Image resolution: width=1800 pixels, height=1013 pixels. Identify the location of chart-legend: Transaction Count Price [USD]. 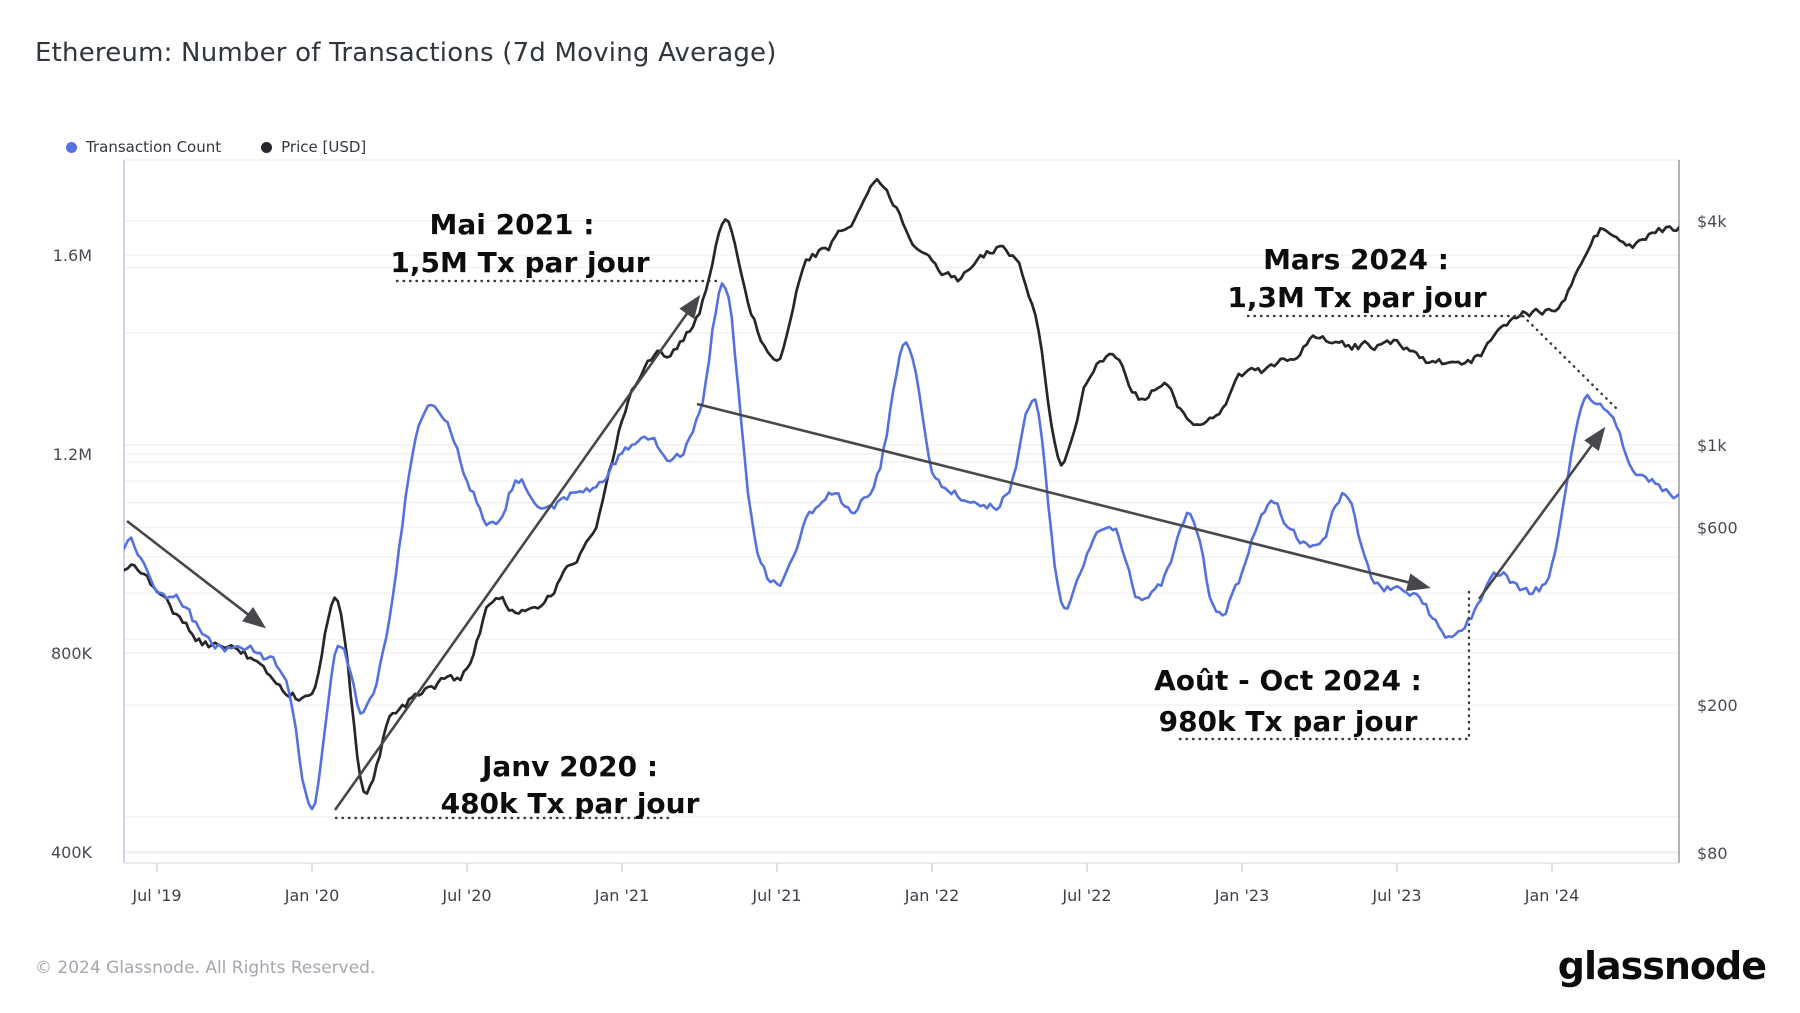
(216, 147).